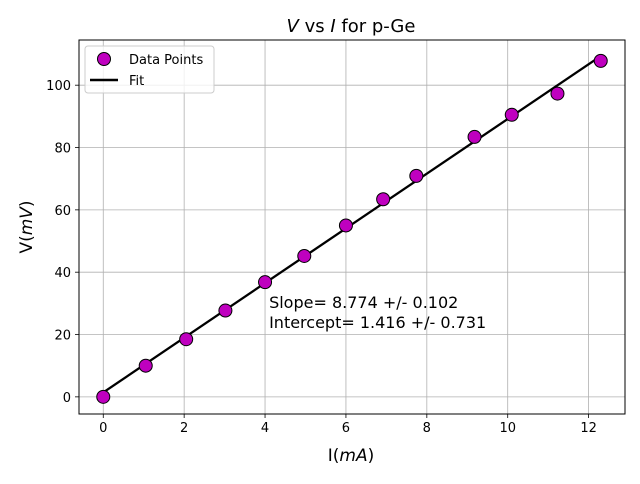 This screenshot has width=640, height=484. I want to click on x-axis-label-prefix: I(, so click(334, 456).